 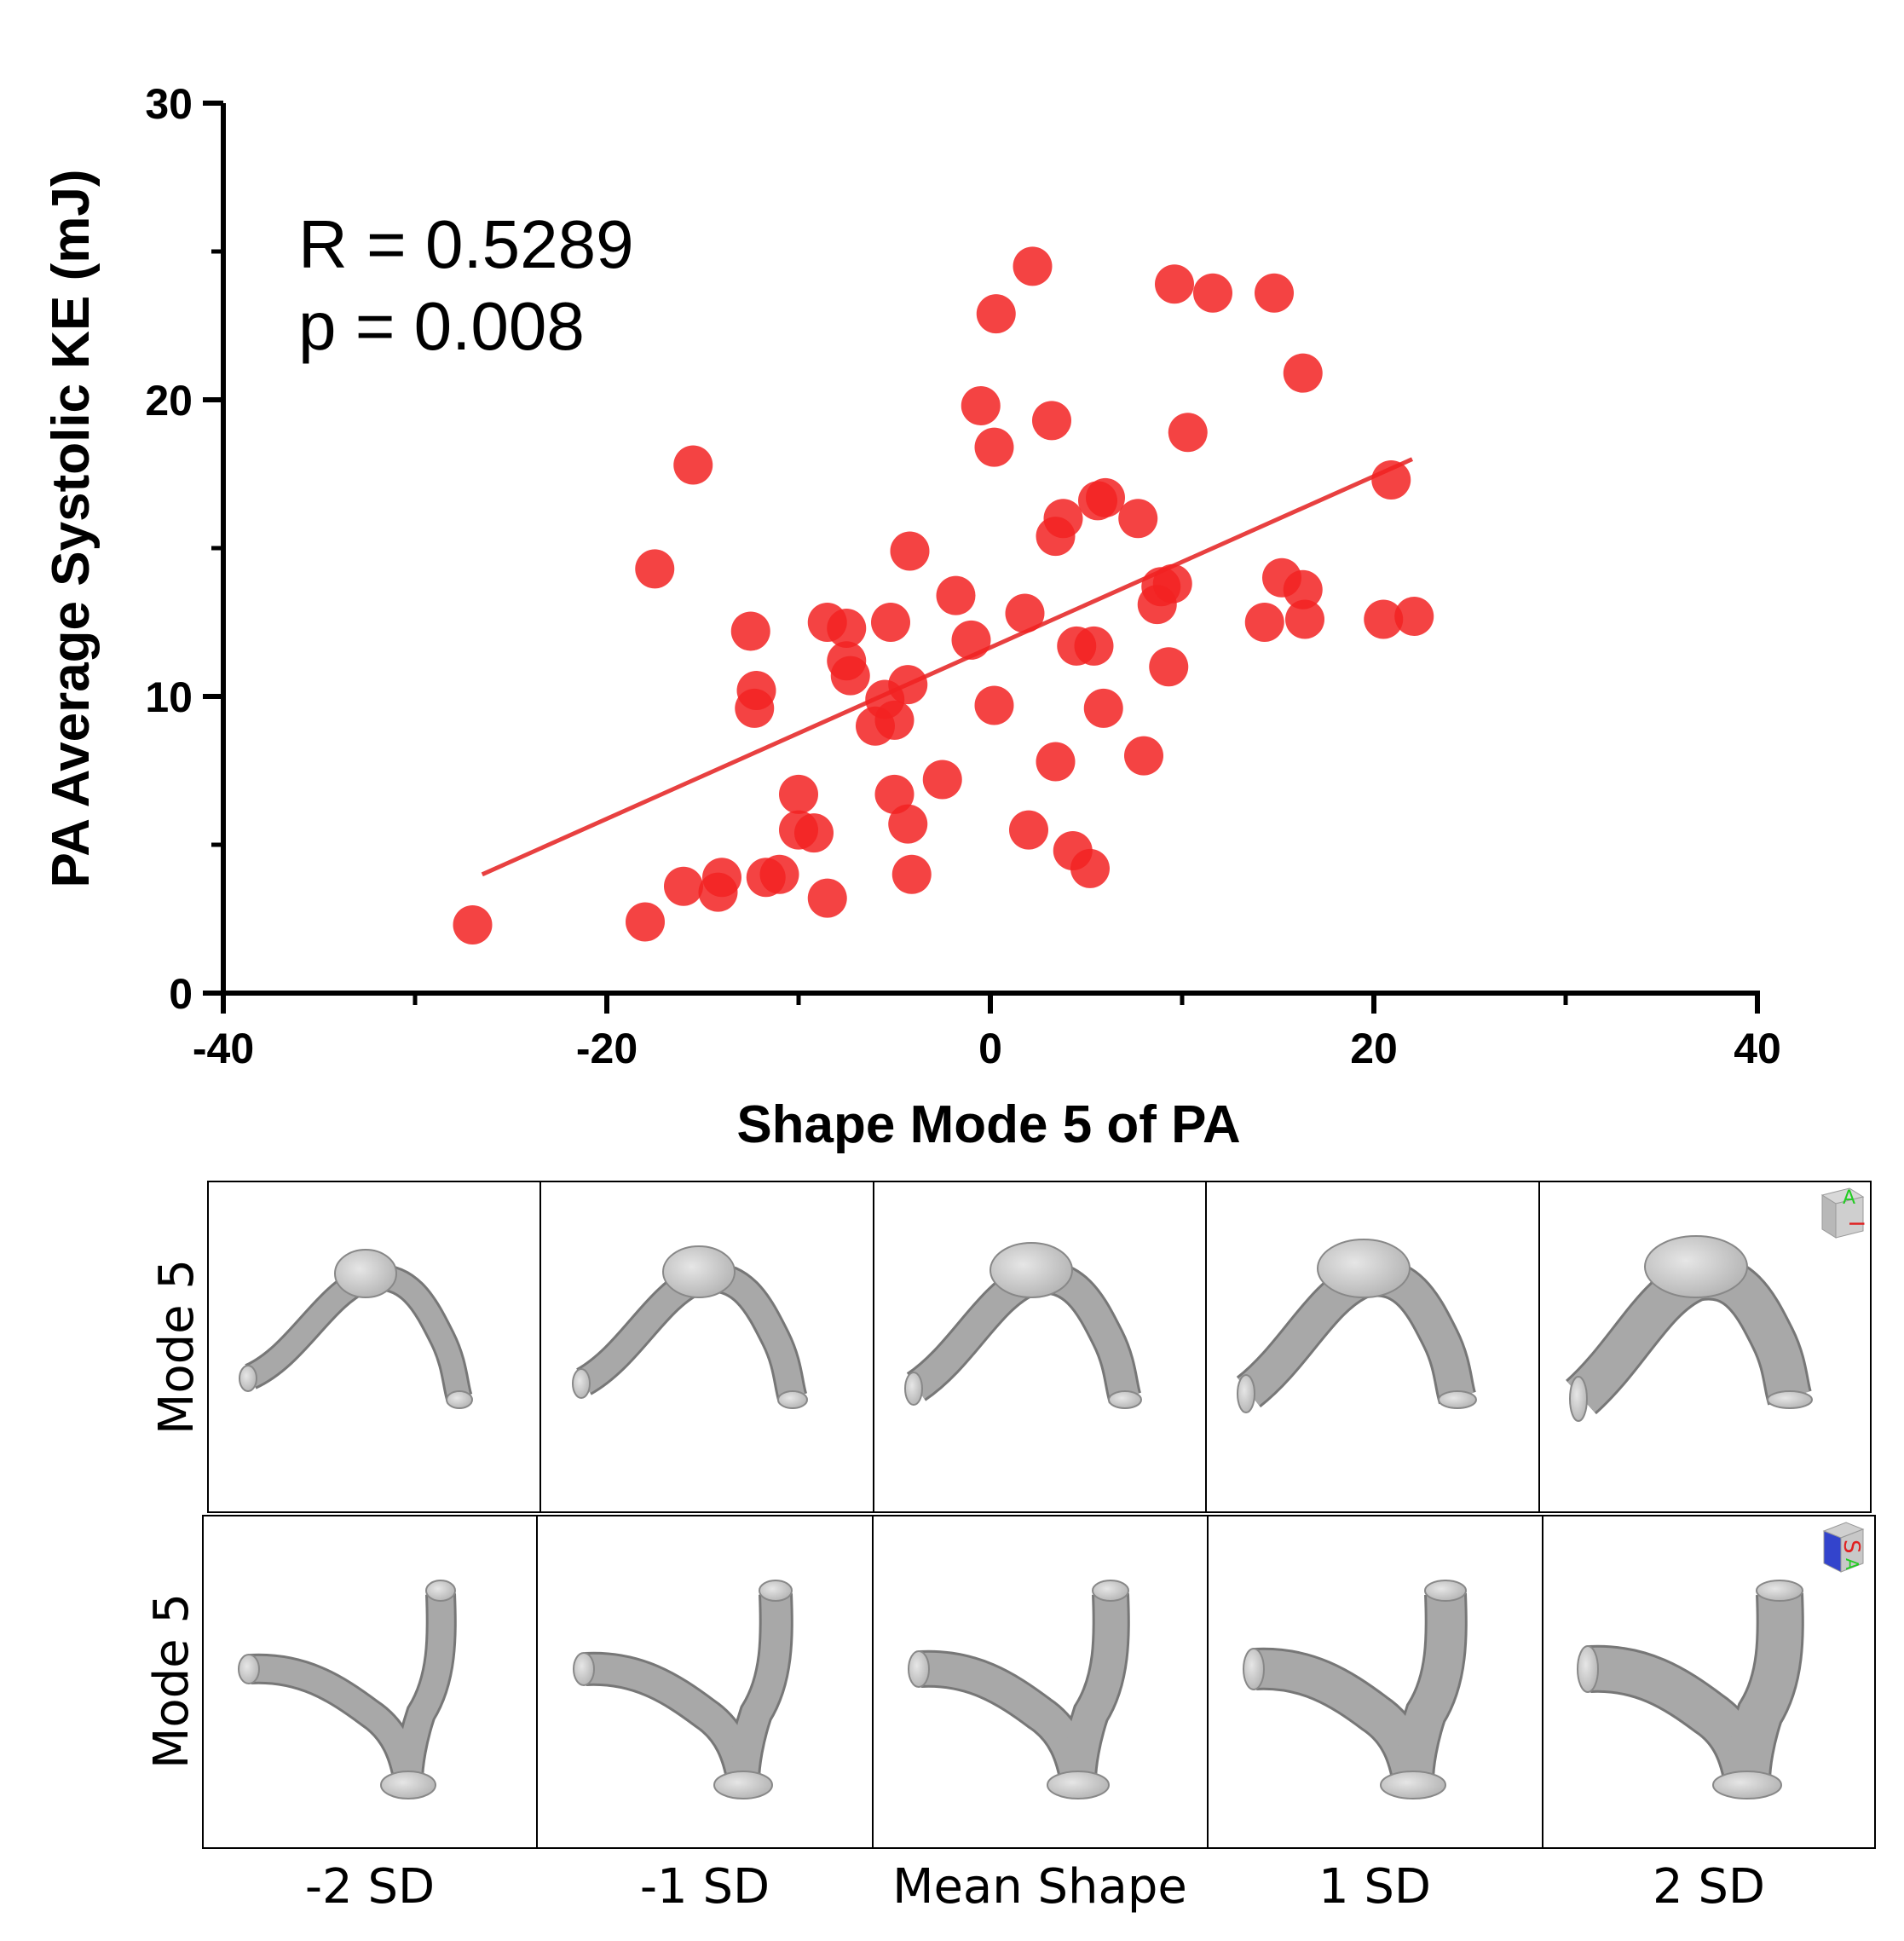 I want to click on cube-face-a2: A, so click(x=1852, y=1564).